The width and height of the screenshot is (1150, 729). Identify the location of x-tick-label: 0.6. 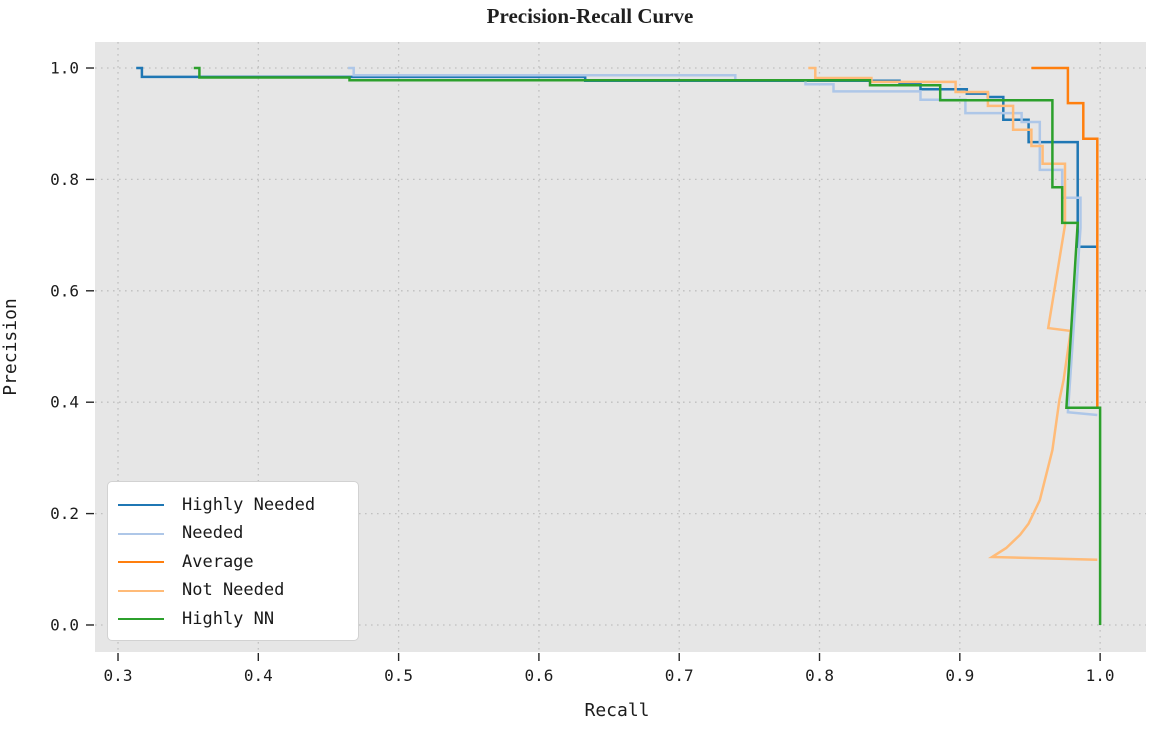
(538, 675).